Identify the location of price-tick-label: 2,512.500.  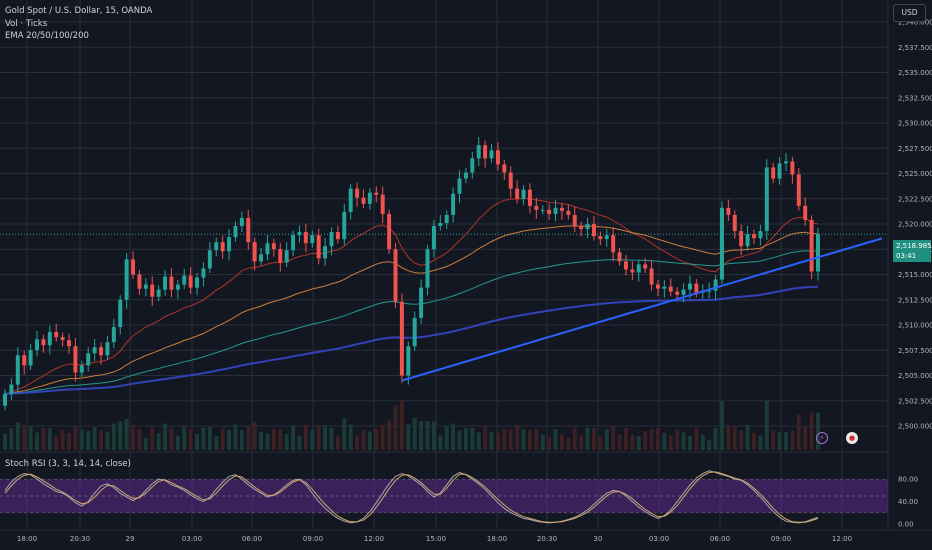
(915, 300).